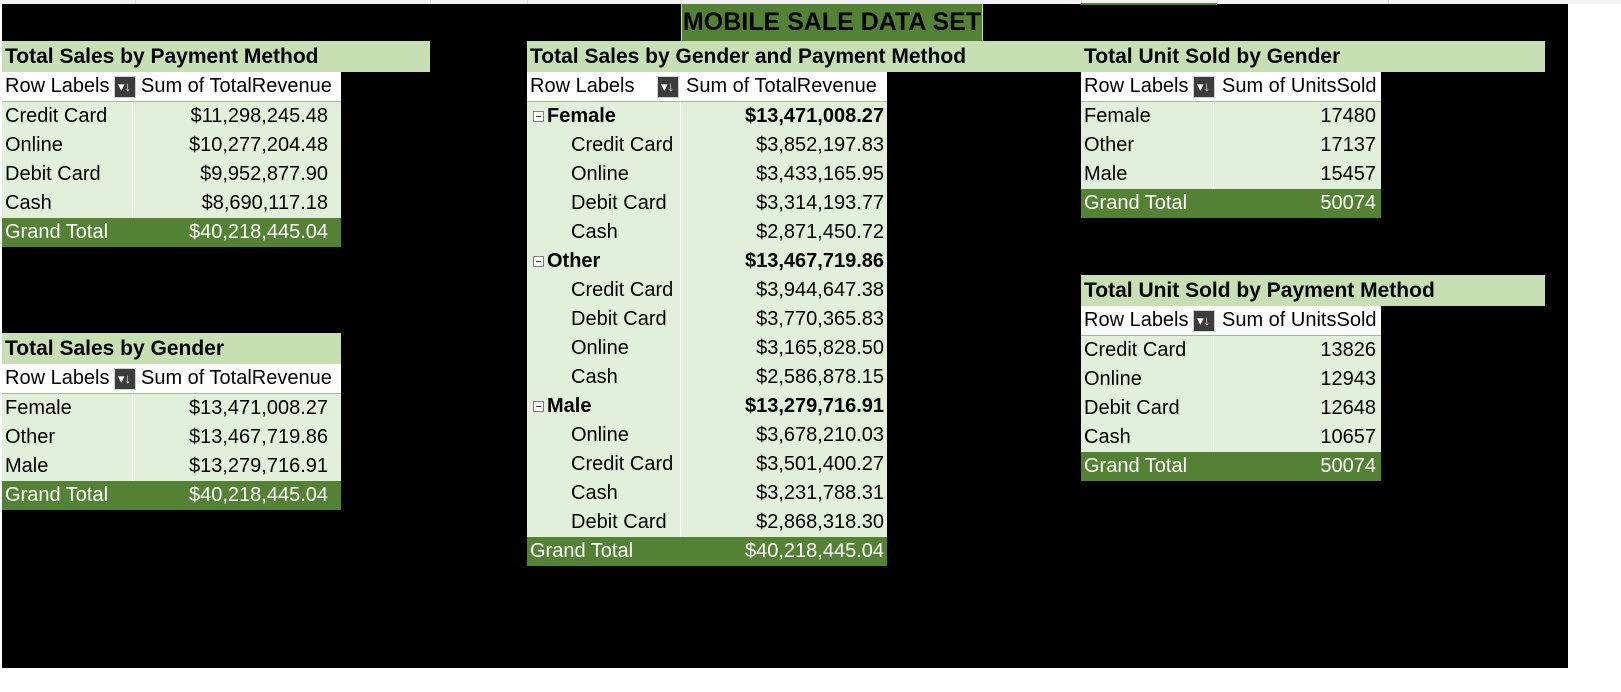  What do you see at coordinates (820, 435) in the screenshot?
I see `value-cell: $3,678,210.03` at bounding box center [820, 435].